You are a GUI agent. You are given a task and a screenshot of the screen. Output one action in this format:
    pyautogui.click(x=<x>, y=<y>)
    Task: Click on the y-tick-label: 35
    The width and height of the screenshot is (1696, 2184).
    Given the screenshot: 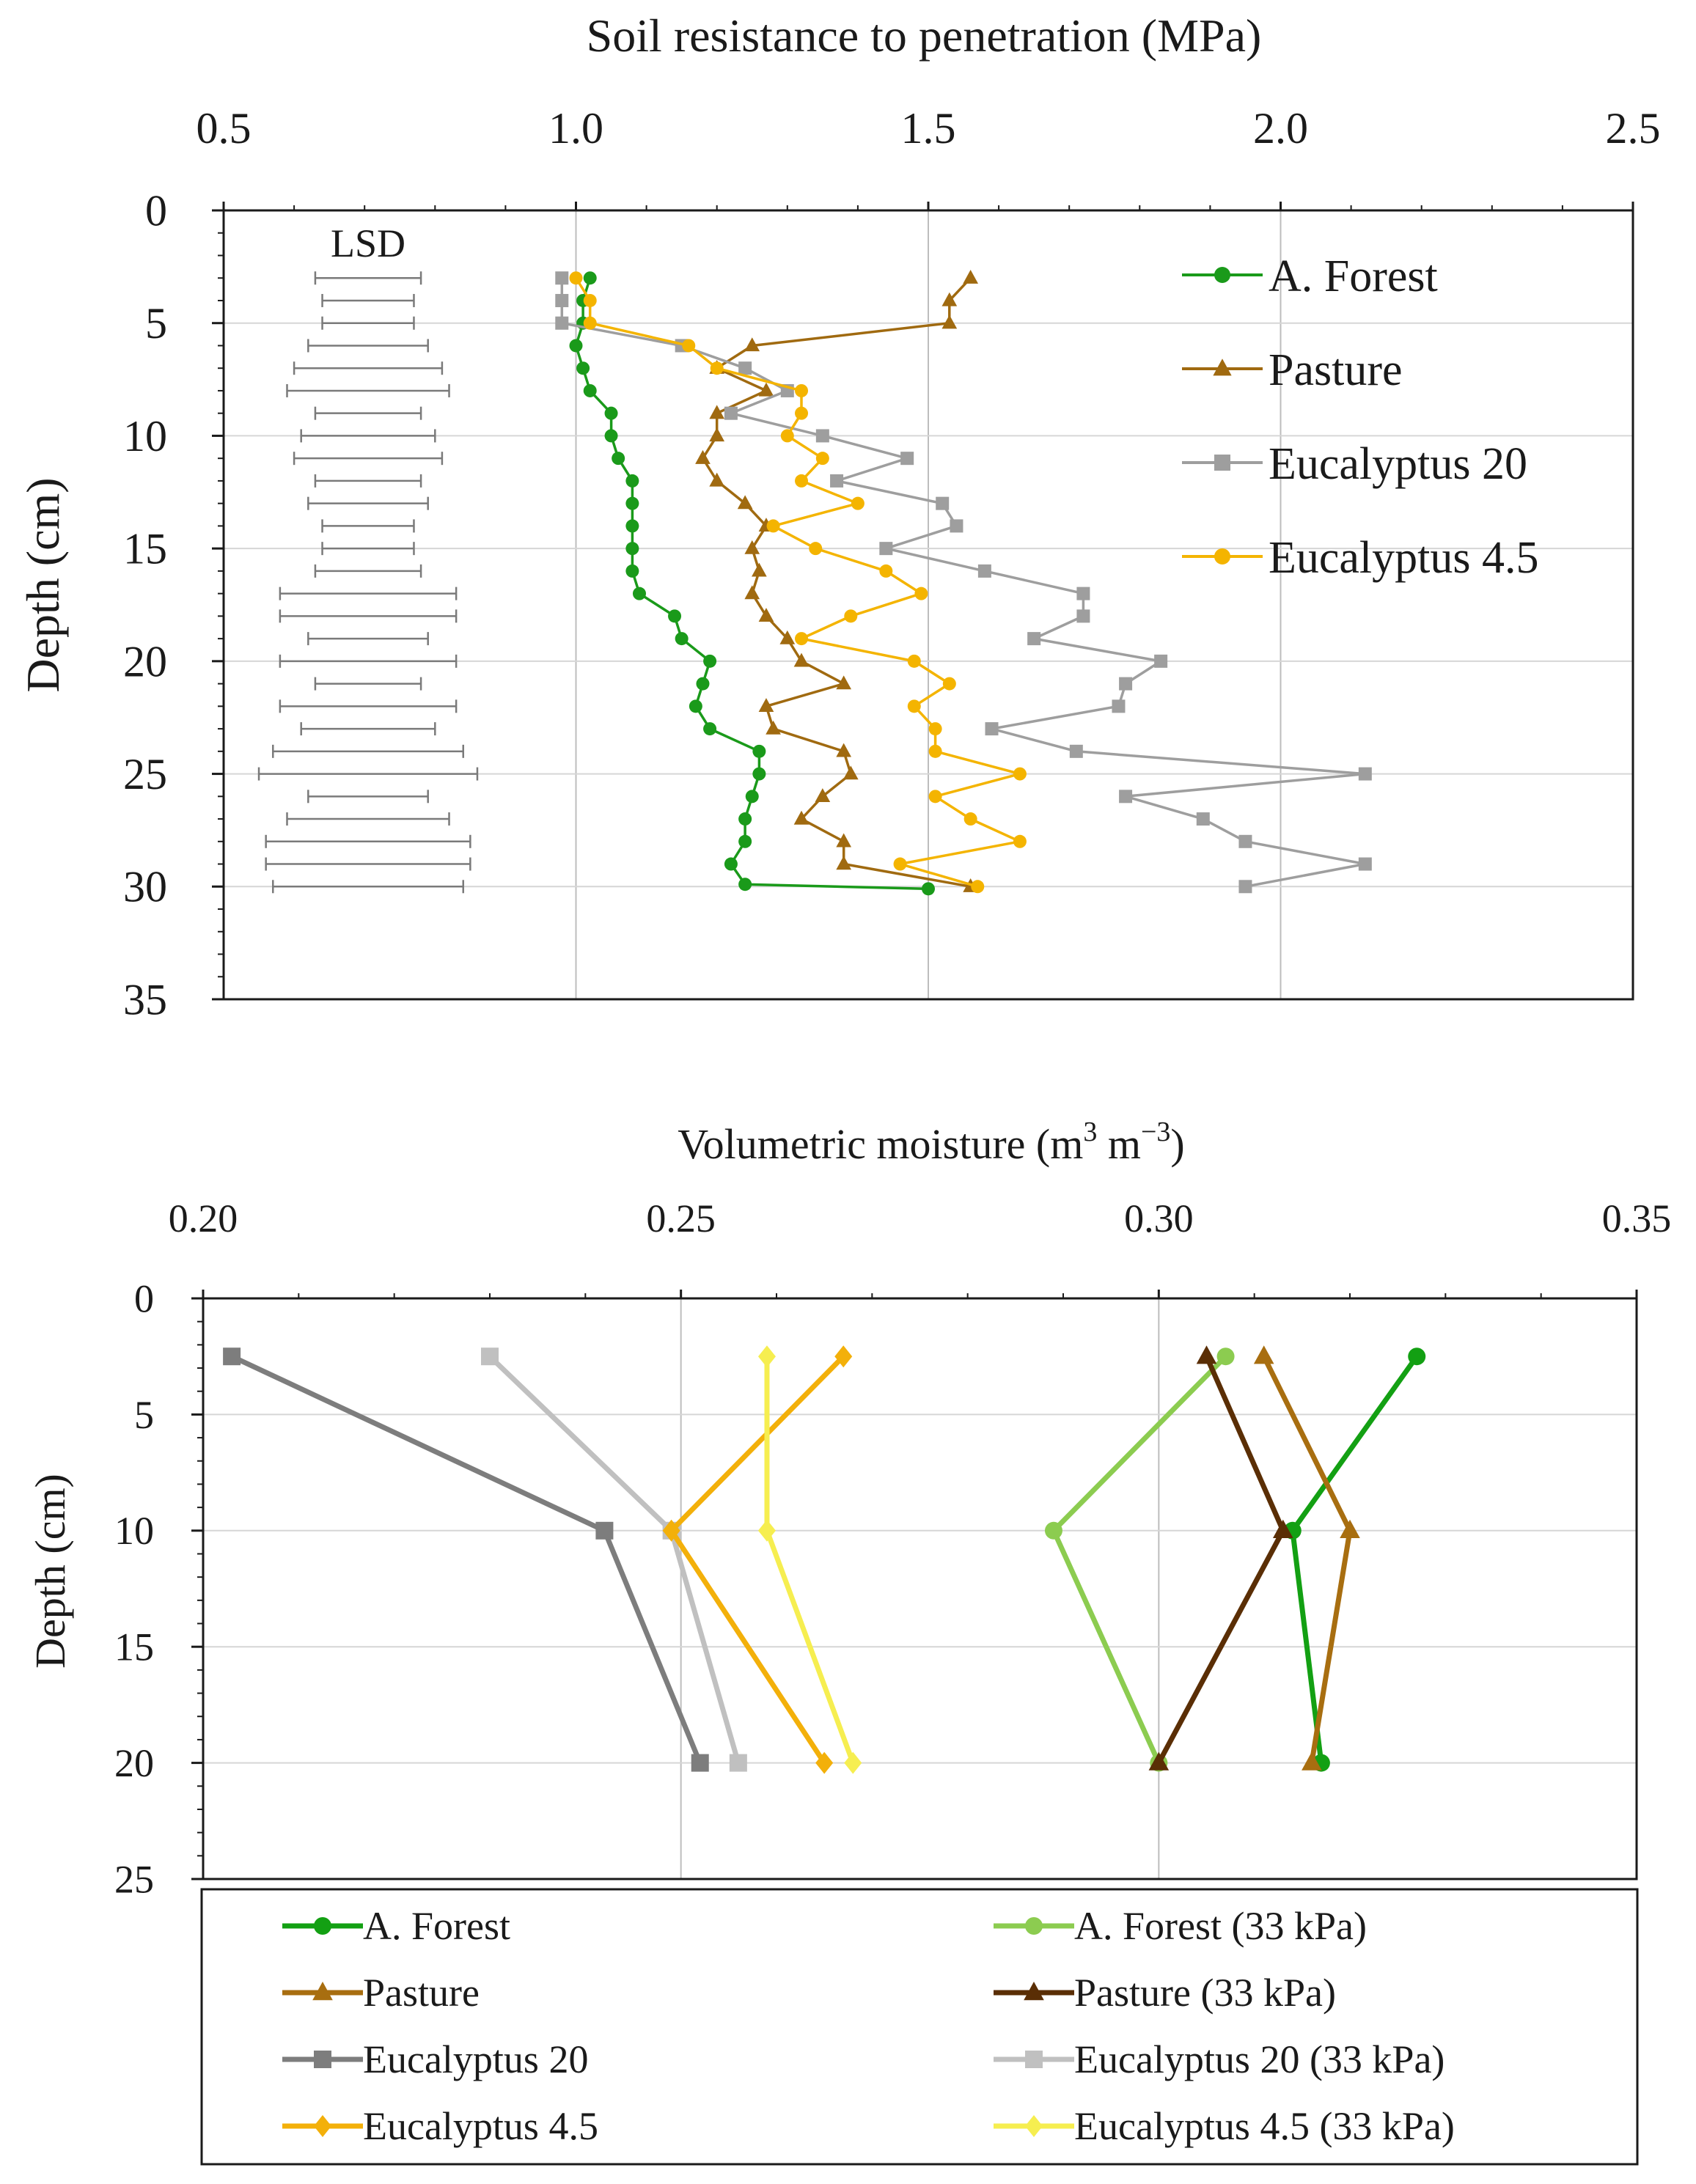 What is the action you would take?
    pyautogui.click(x=145, y=999)
    